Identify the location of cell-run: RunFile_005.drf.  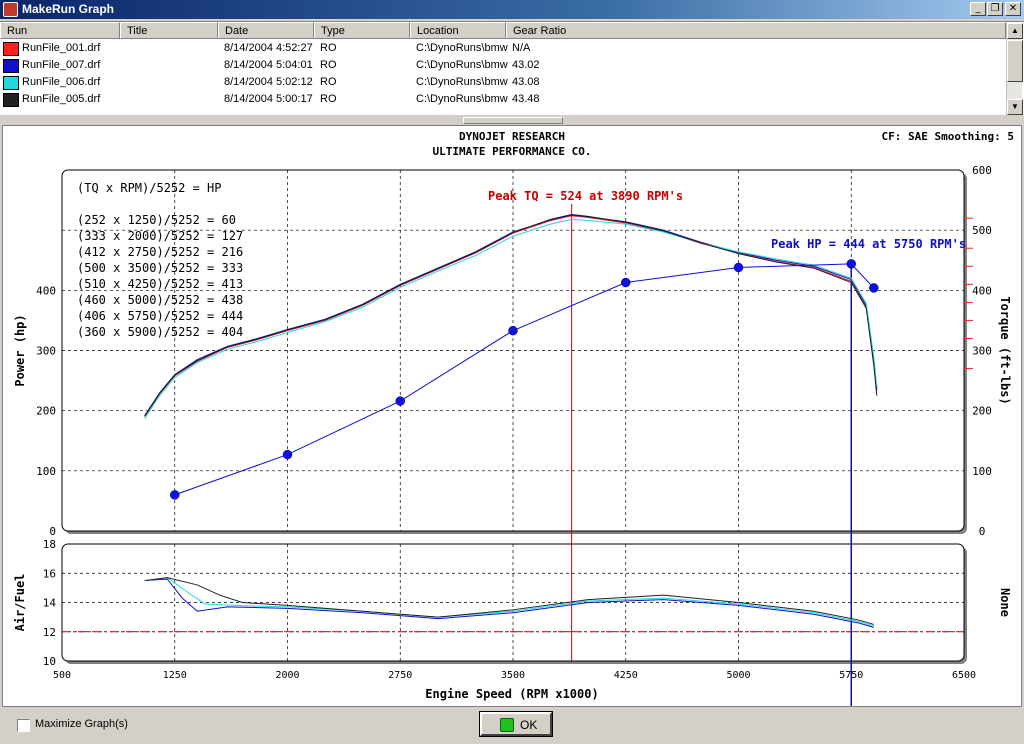
(61, 99).